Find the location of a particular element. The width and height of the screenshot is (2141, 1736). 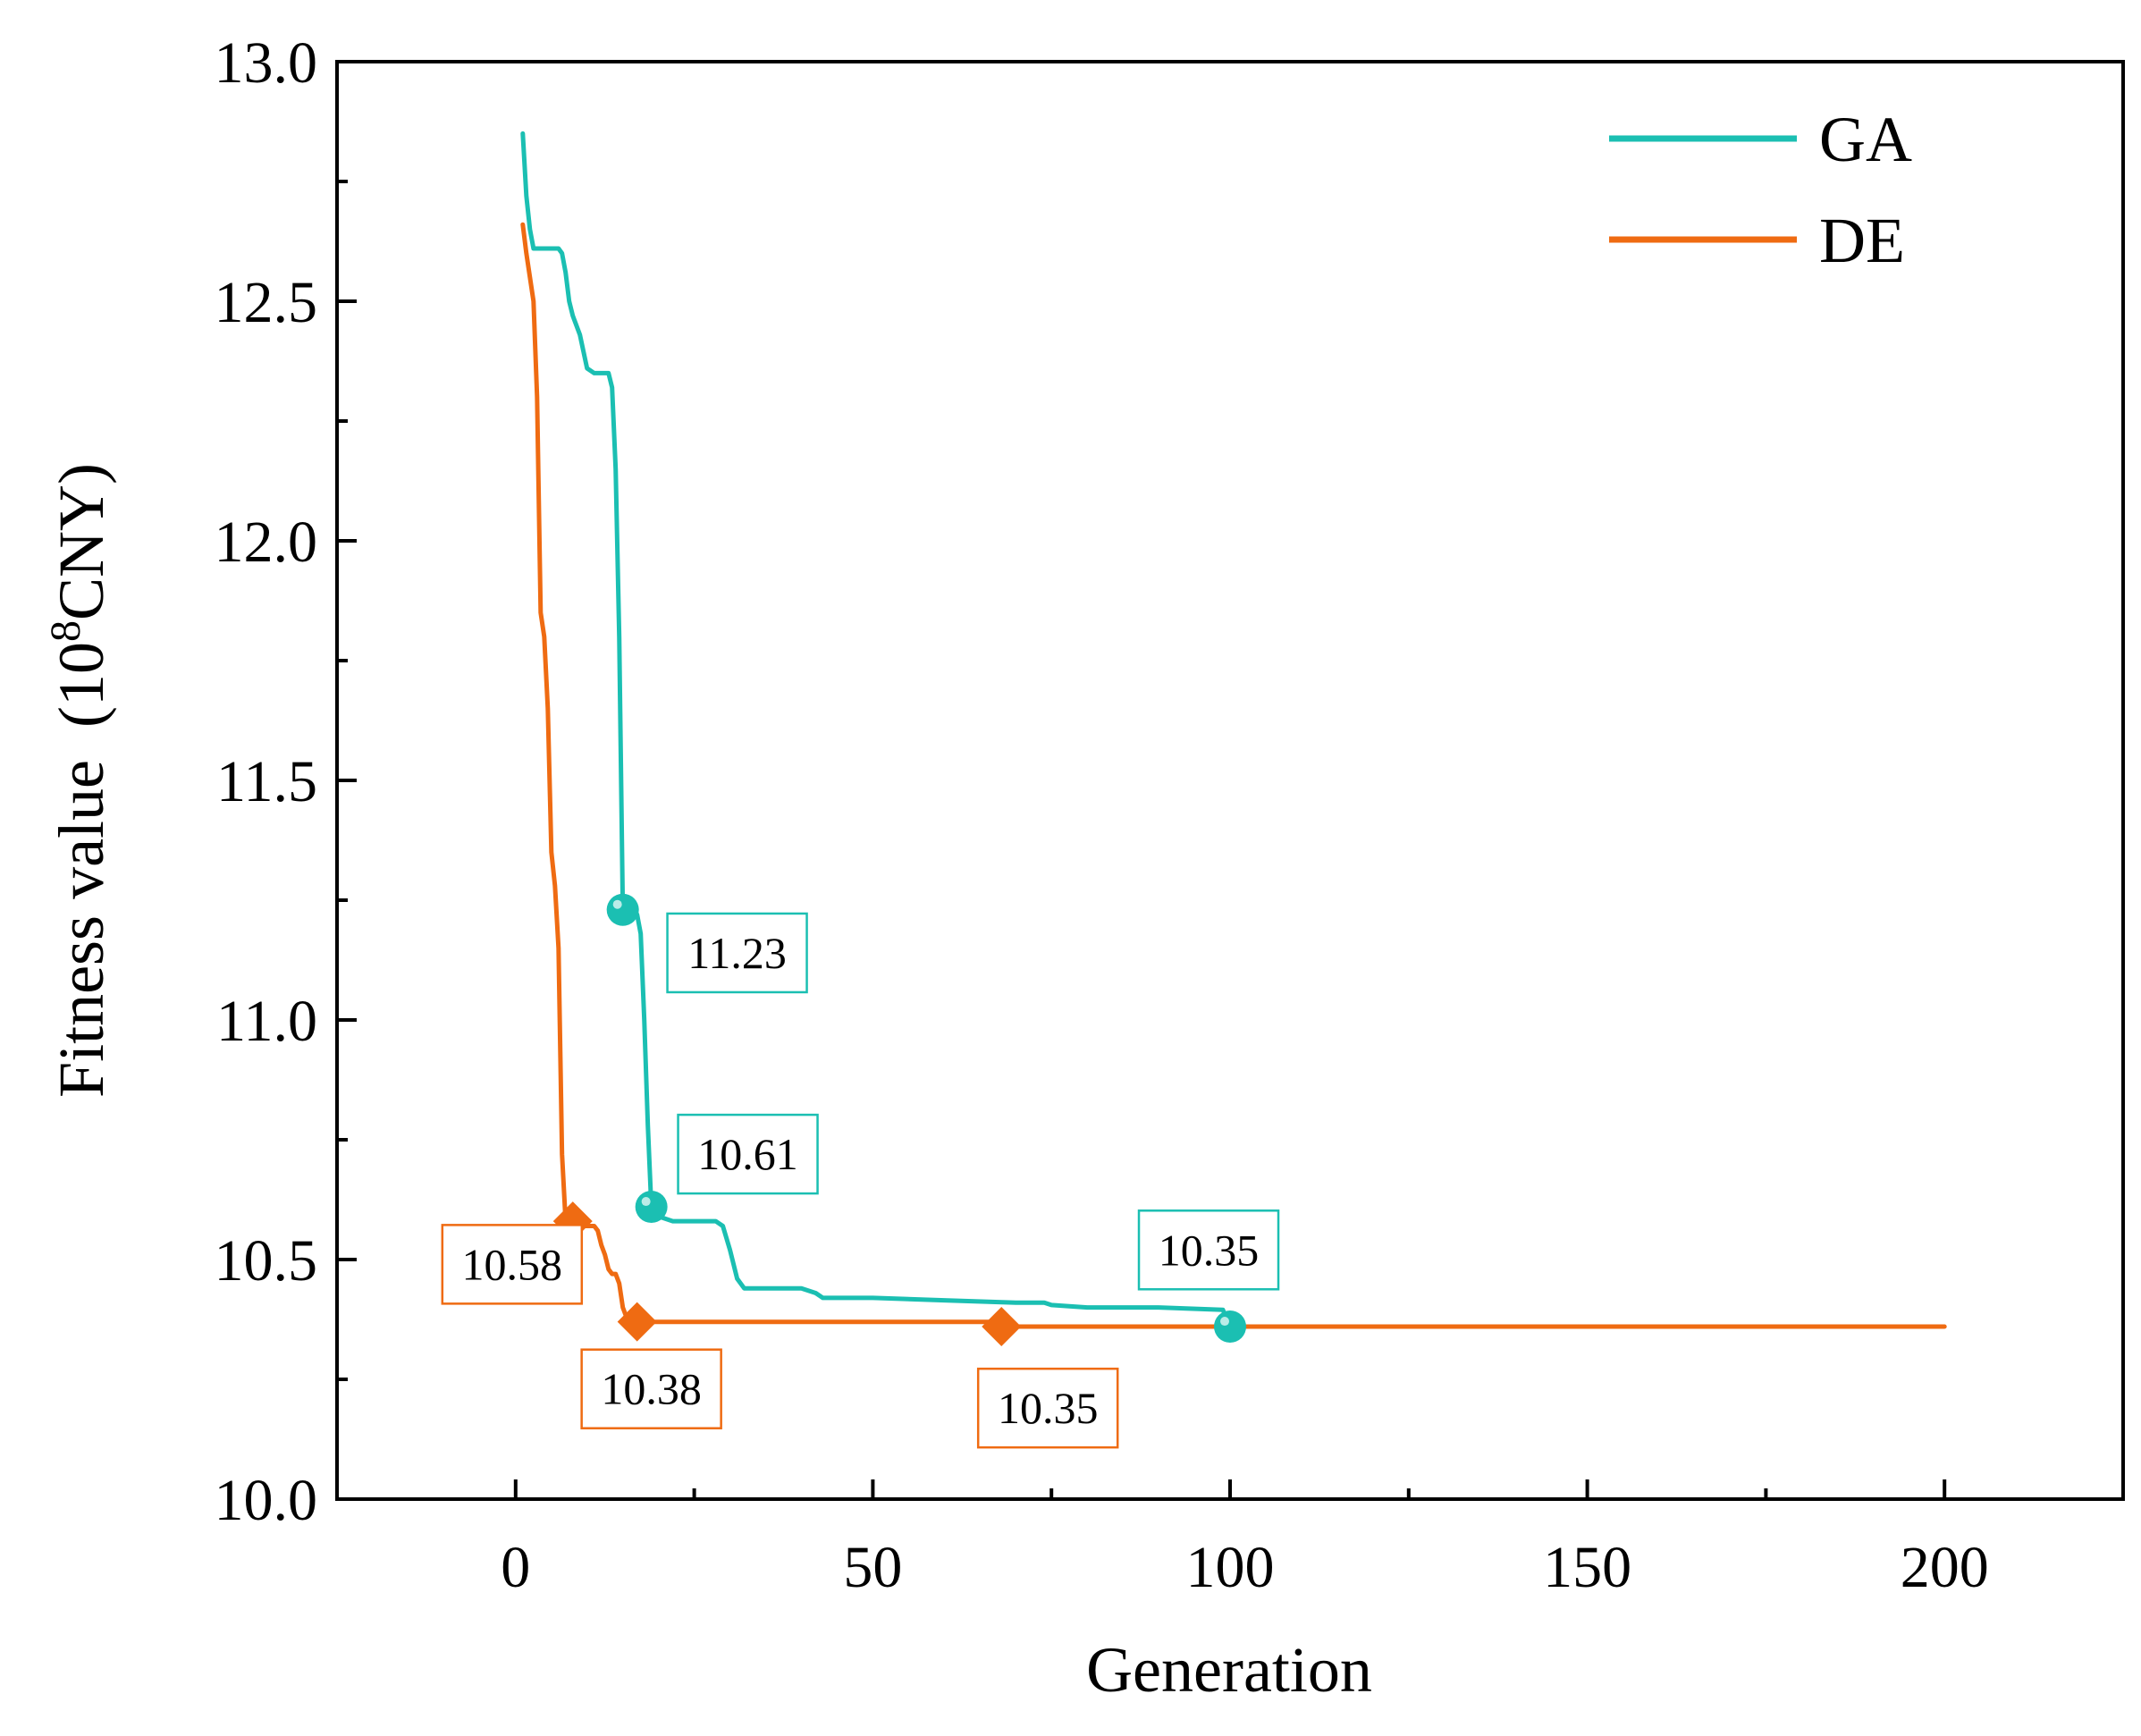

annotation-label-2: 10.35 is located at coordinates (1209, 1250).